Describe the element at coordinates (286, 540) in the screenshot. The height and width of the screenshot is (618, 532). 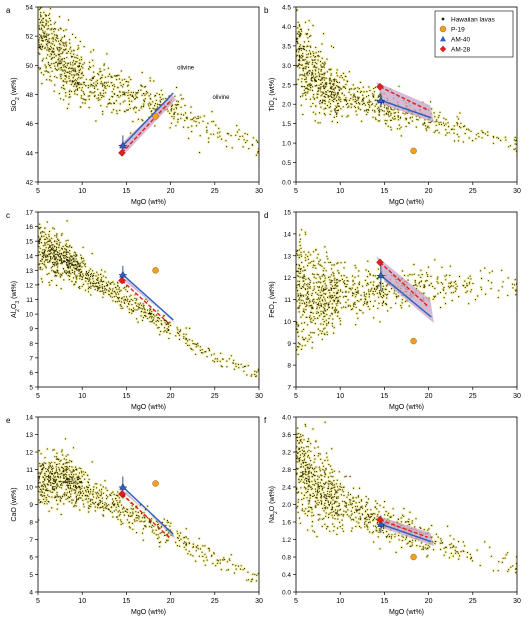
I see `y-tick-label: 1.2` at that location.